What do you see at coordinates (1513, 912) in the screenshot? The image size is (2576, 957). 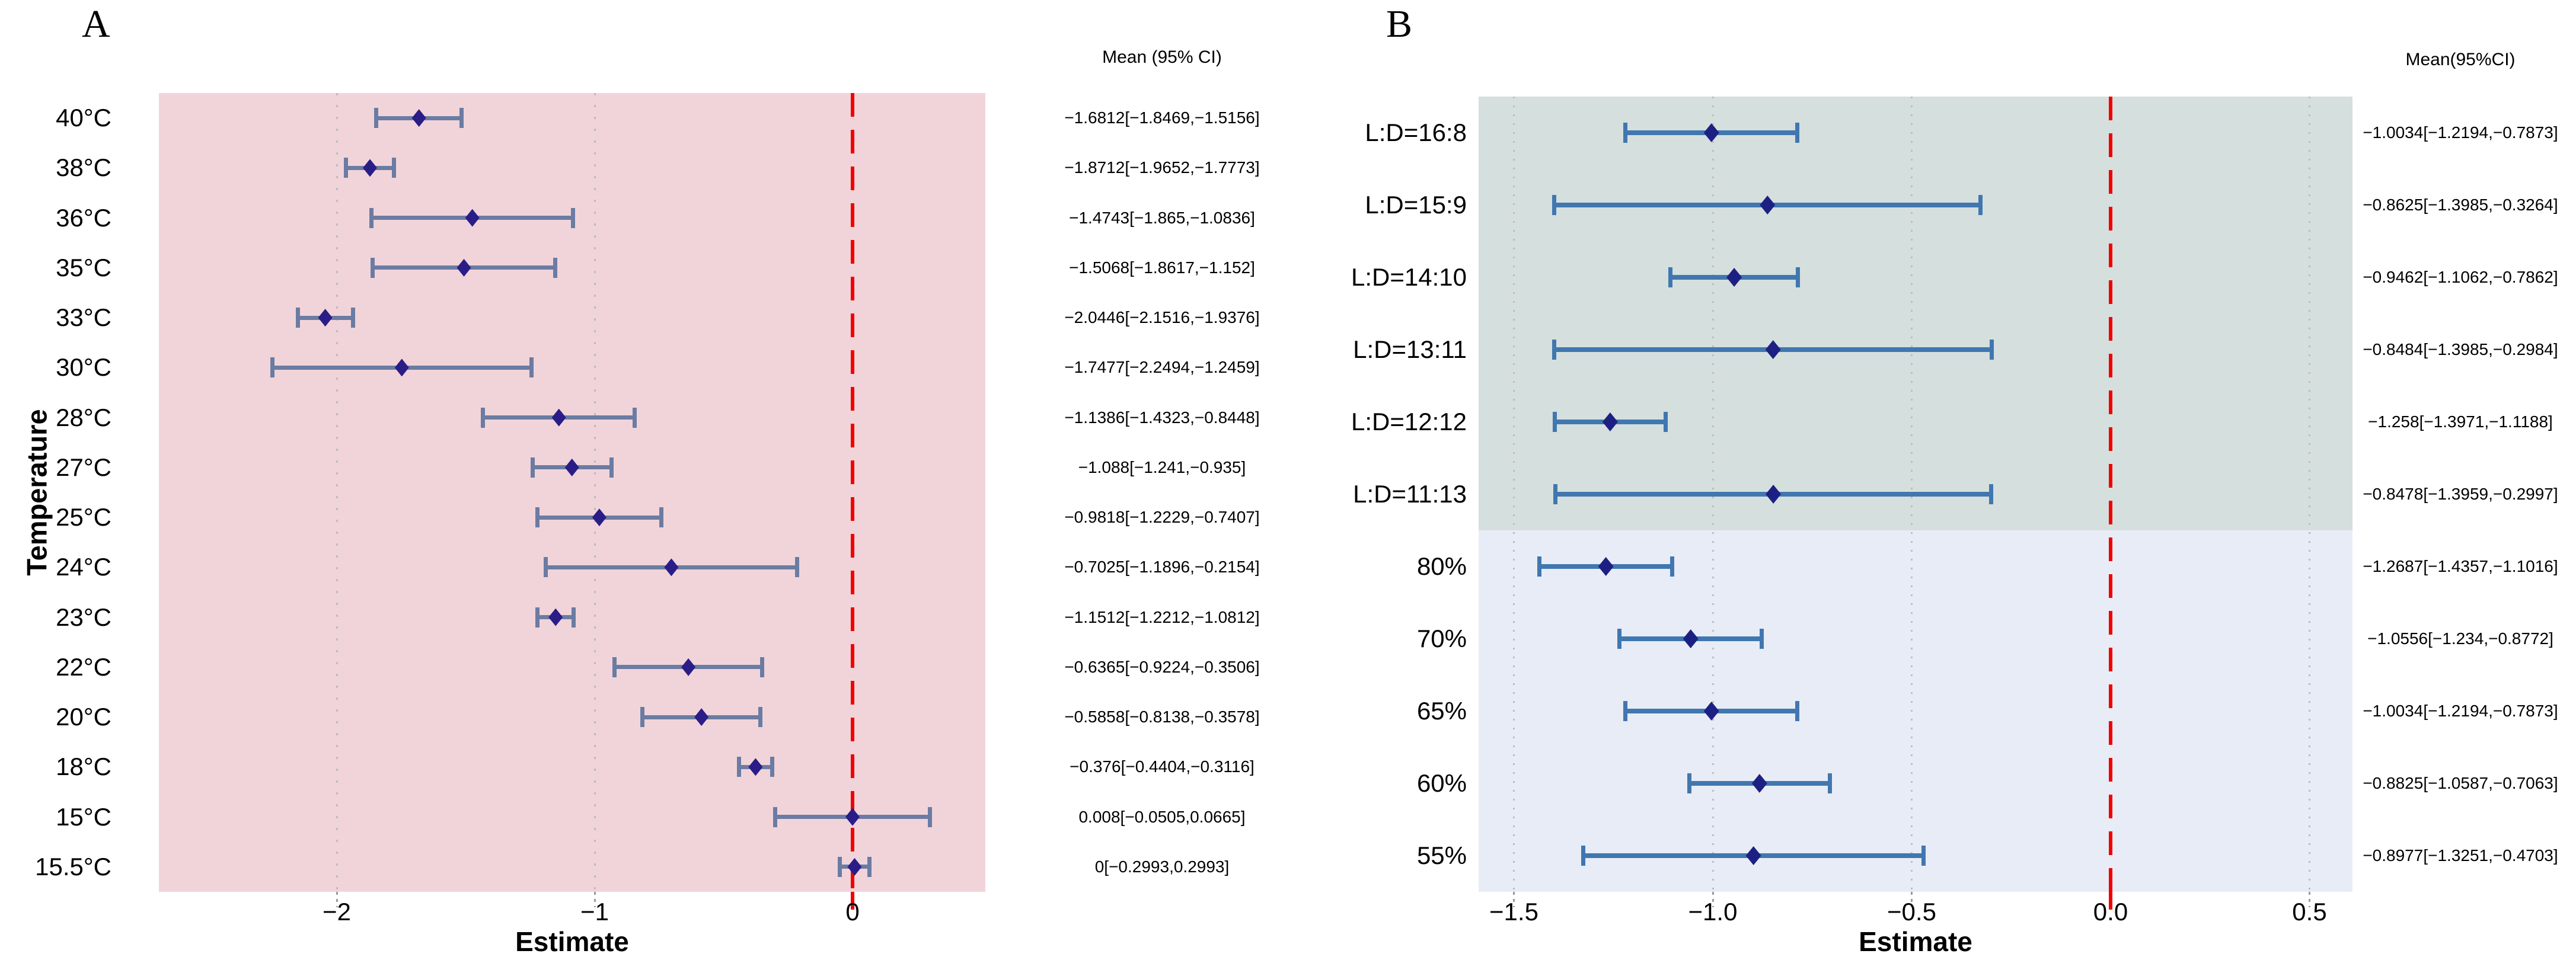 I see `x-tick-label: −1.5` at bounding box center [1513, 912].